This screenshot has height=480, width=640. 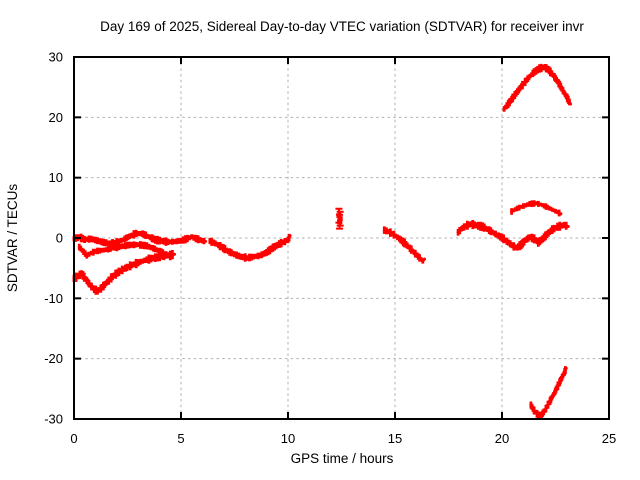 I want to click on x-tick-label: 20, so click(x=502, y=438).